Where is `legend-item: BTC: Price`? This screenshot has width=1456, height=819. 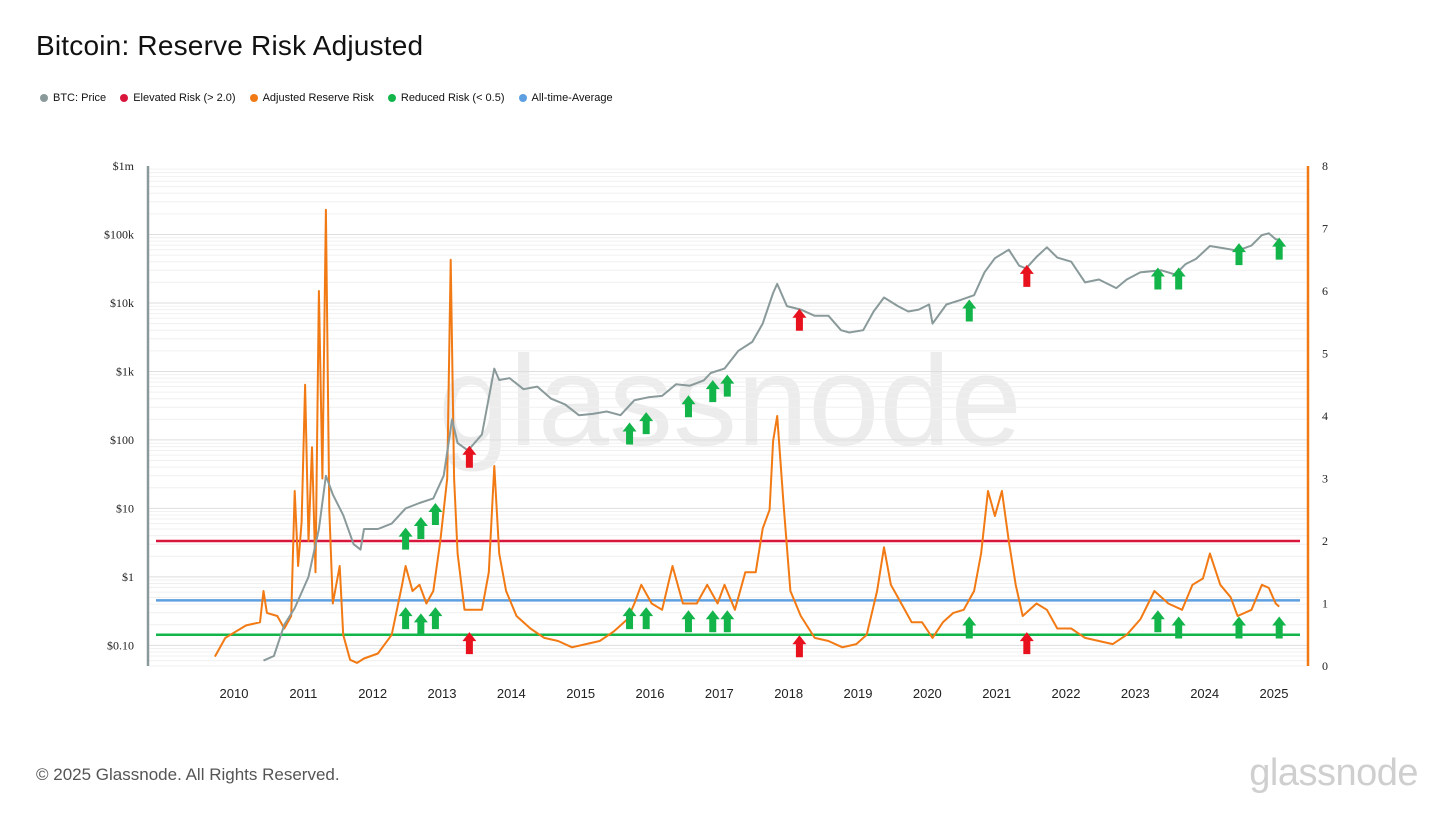
legend-item: BTC: Price is located at coordinates (73, 98).